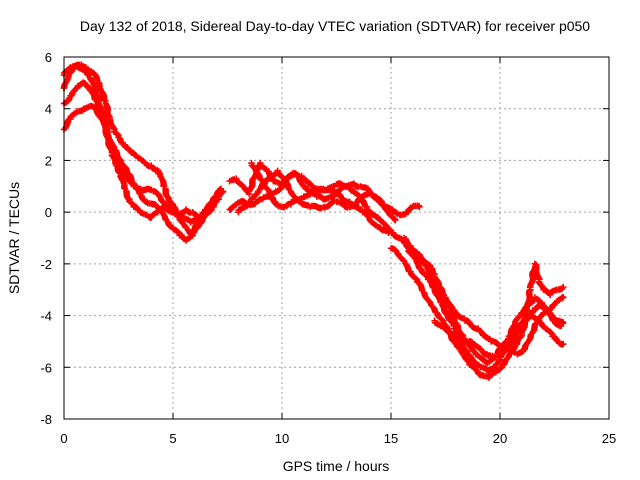 This screenshot has width=640, height=480. I want to click on x-tick-label: 25, so click(609, 438).